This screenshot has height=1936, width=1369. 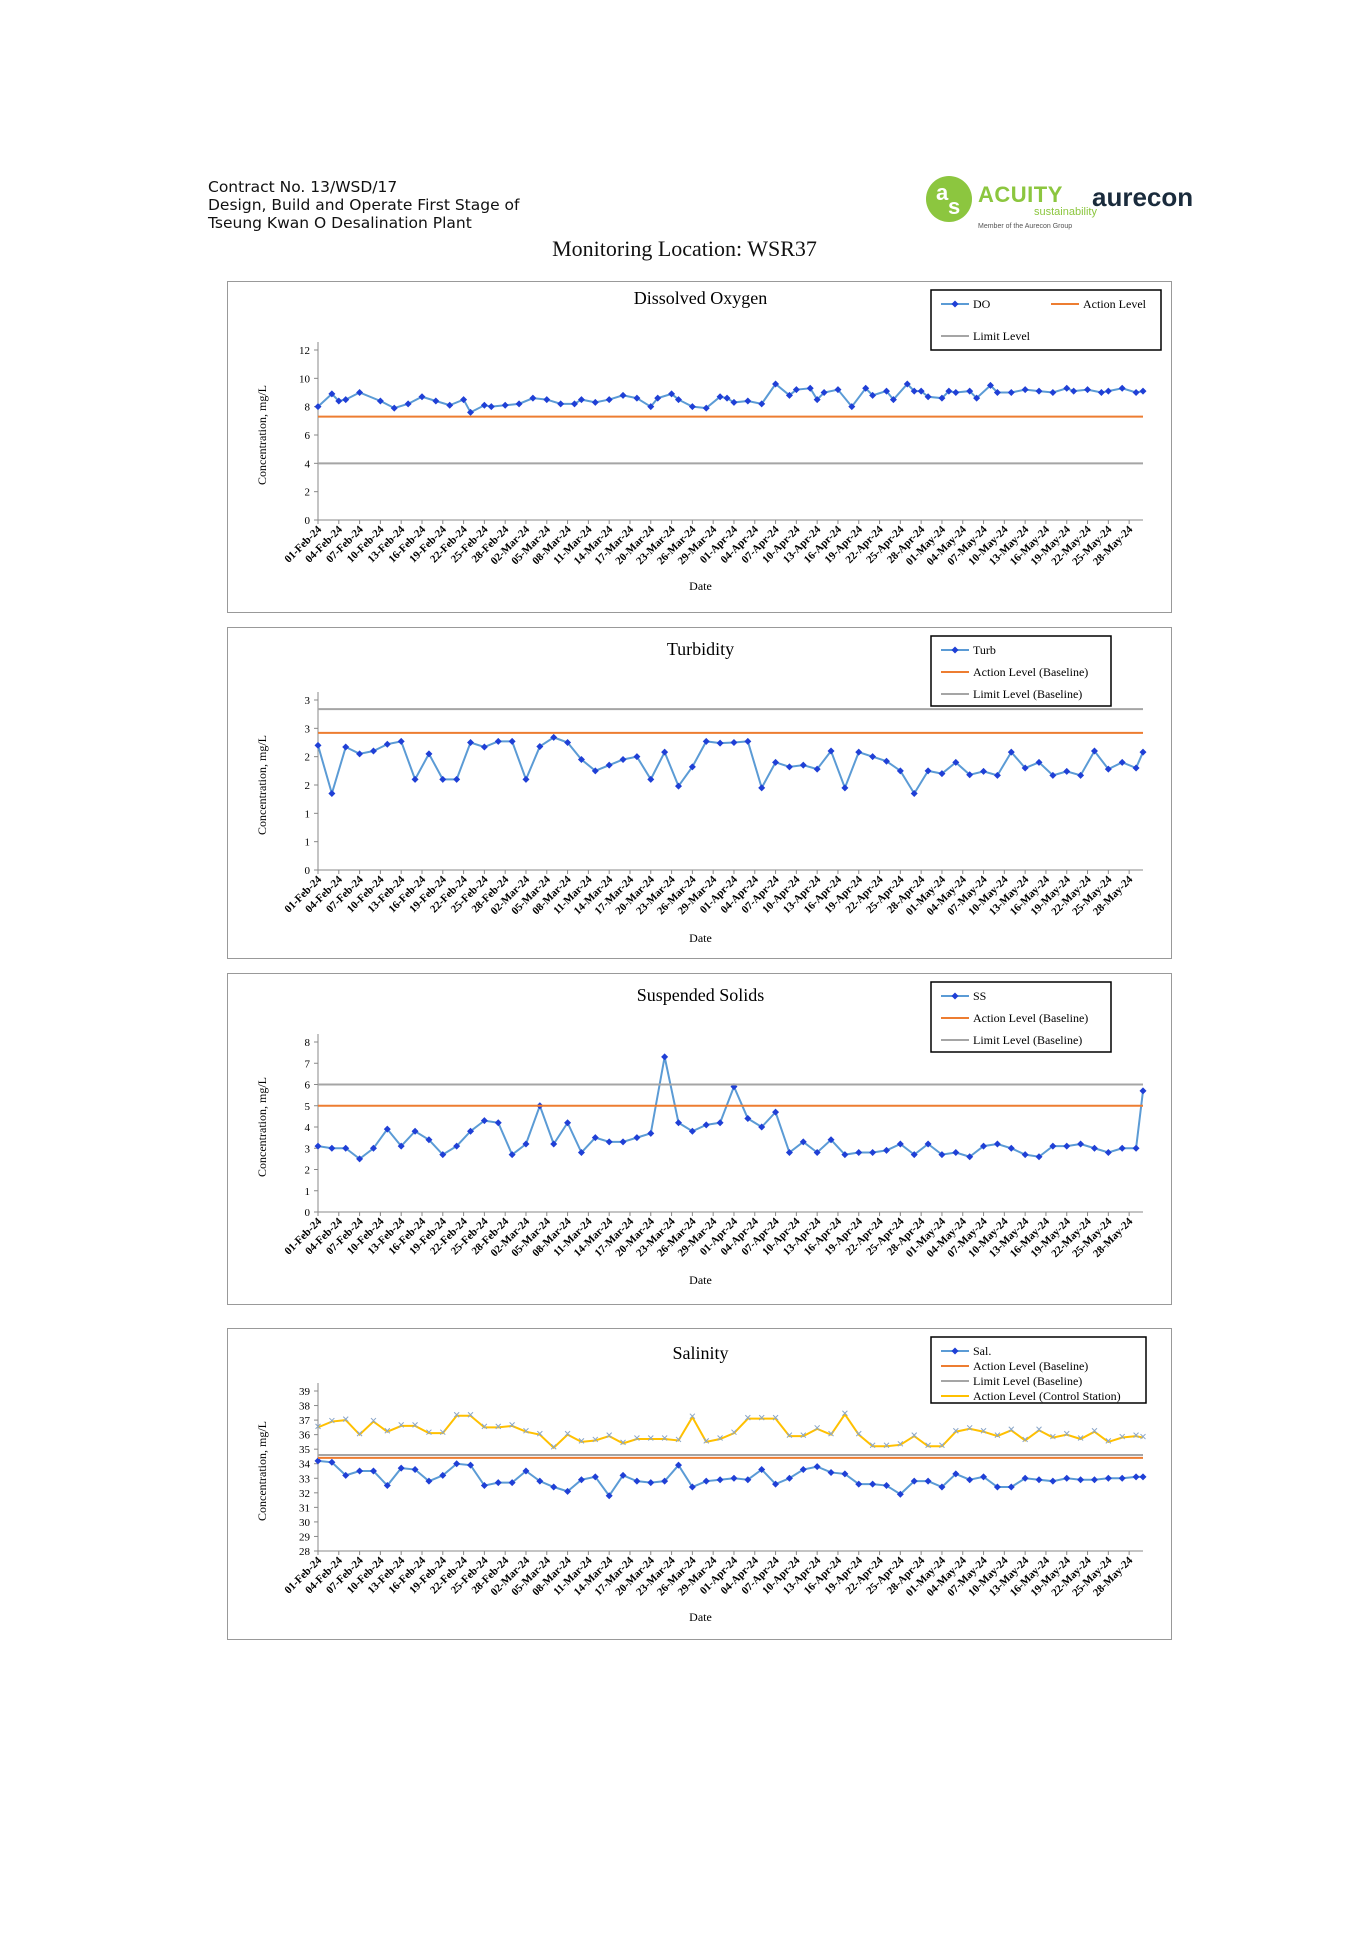 What do you see at coordinates (1038, 1370) in the screenshot?
I see `legend-box` at bounding box center [1038, 1370].